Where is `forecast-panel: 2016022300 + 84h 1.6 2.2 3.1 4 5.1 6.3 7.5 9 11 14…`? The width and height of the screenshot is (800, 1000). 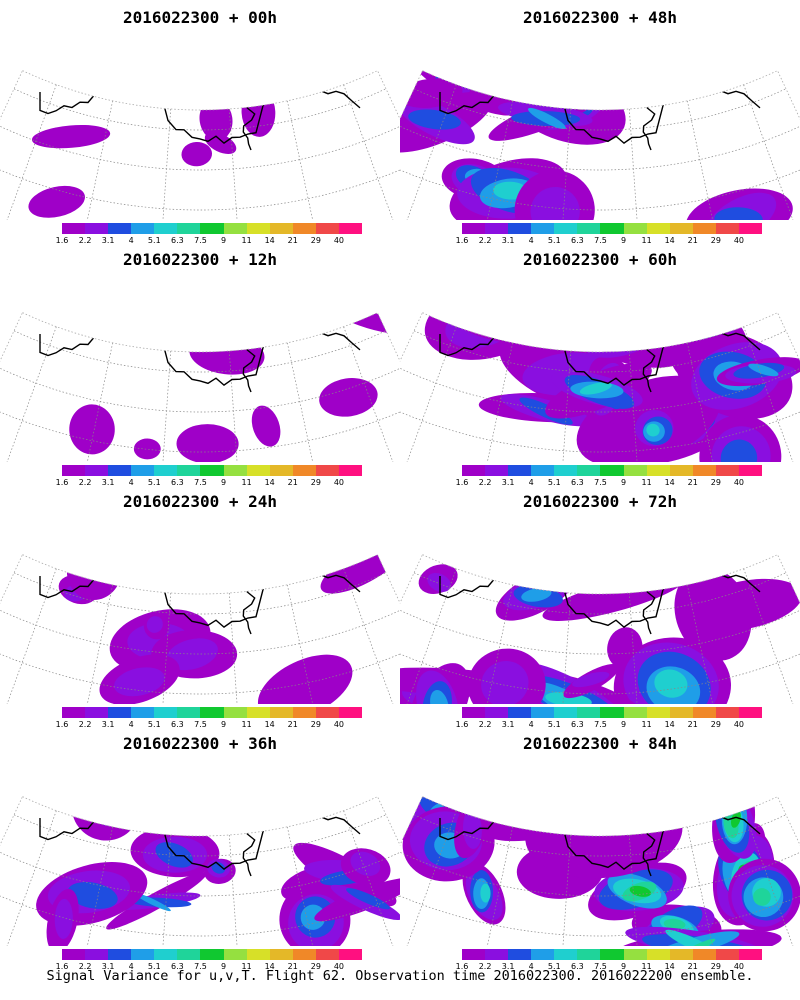
forecast-panel: 2016022300 + 84h 1.6 2.2 3.1 4 5.1 6.3 7.5 9 11 14… is located at coordinates (600, 848).